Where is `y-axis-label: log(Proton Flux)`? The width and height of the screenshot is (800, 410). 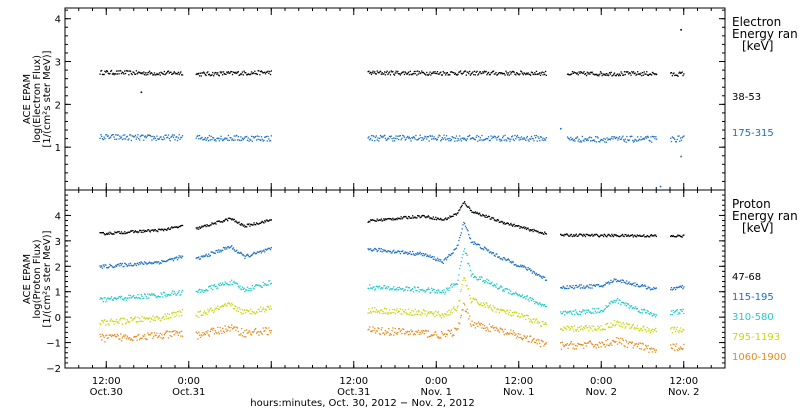 y-axis-label: log(Proton Flux) is located at coordinates (37, 278).